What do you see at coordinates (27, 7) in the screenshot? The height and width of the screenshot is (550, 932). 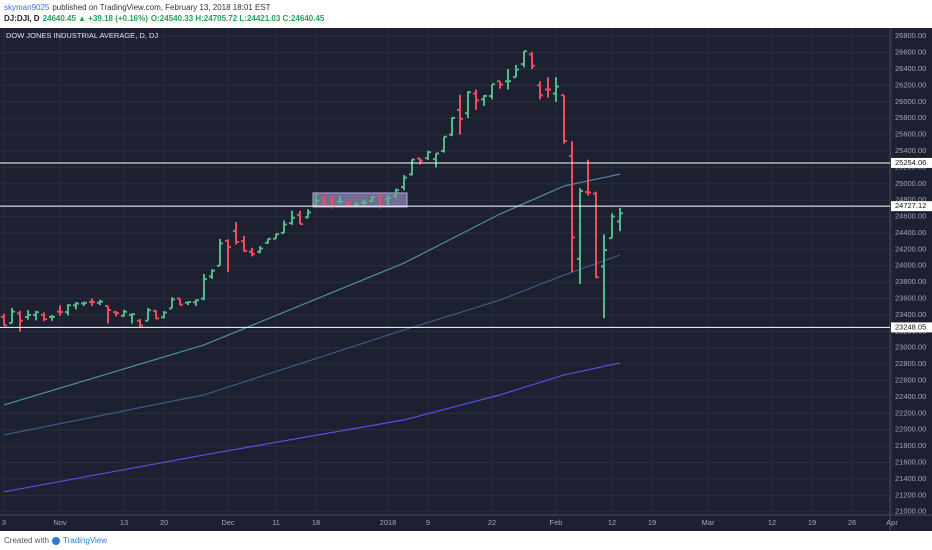 I see `author: skyman9025` at bounding box center [27, 7].